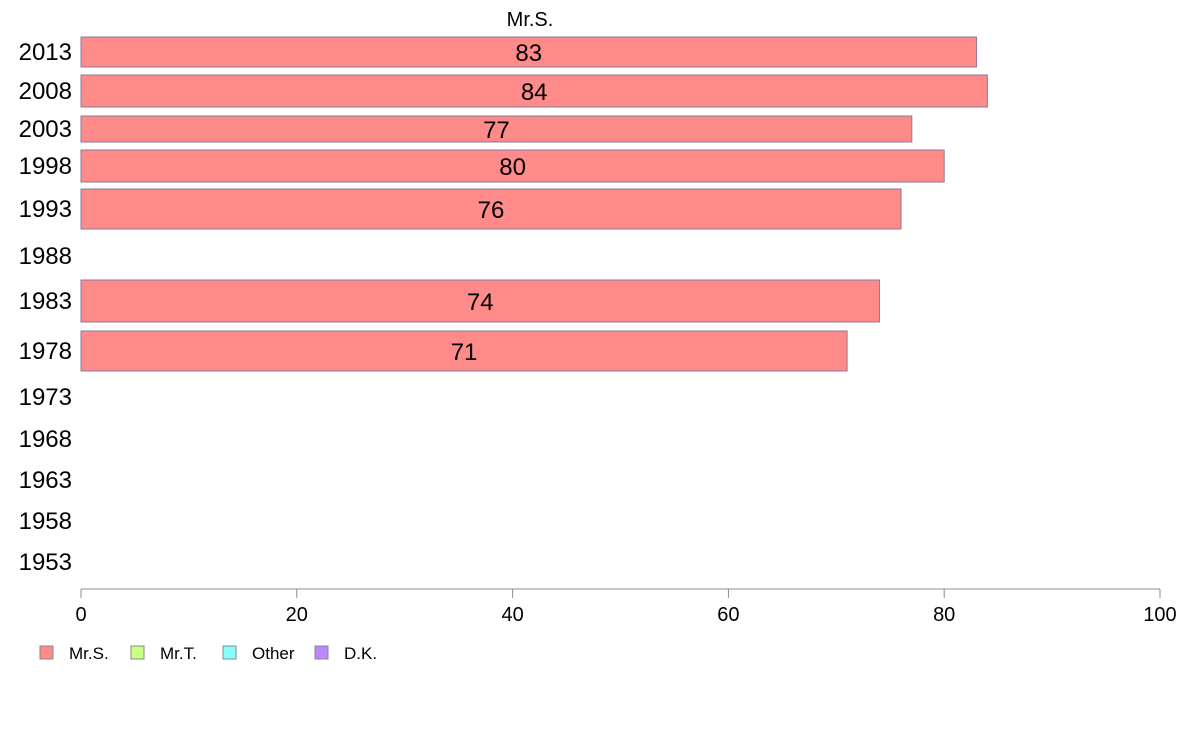 Image resolution: width=1188 pixels, height=736 pixels. I want to click on y-tick-label: 1953, so click(45, 562).